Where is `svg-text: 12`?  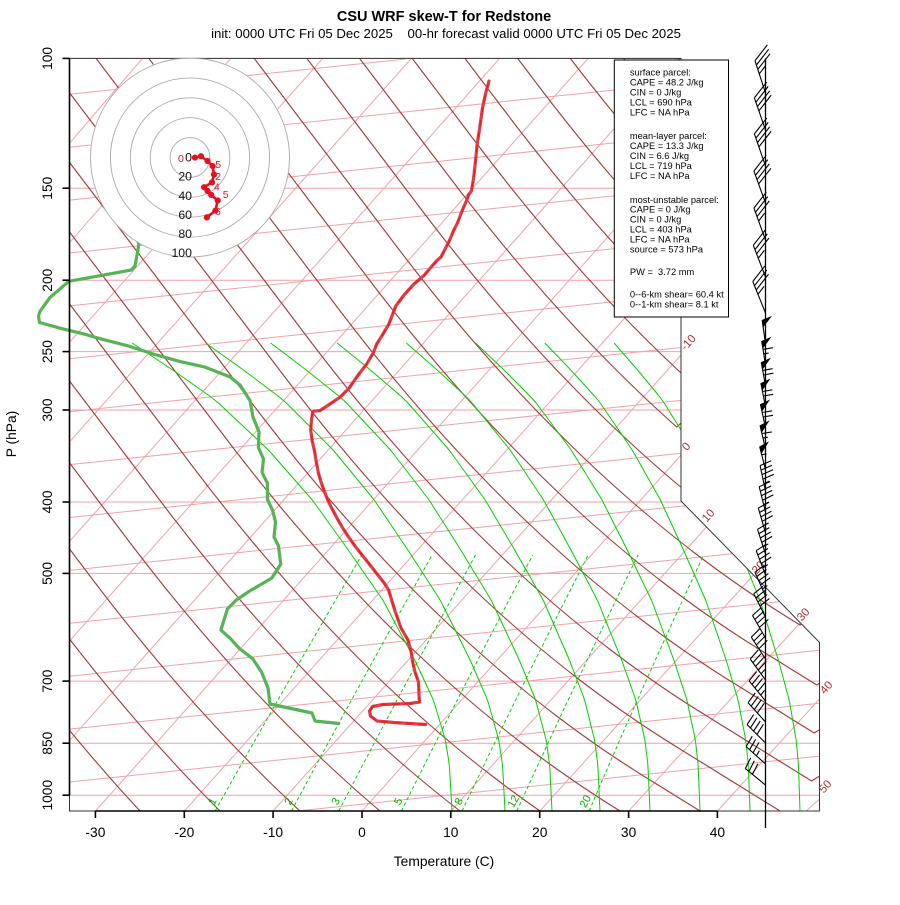
svg-text: 12 is located at coordinates (514, 801).